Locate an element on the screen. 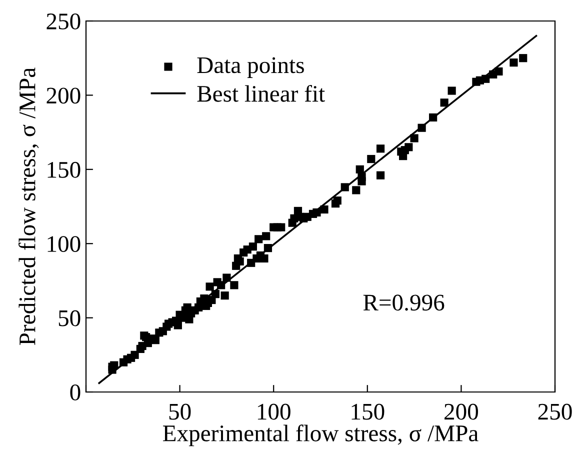 The image size is (574, 452). y-tick-label: 0 is located at coordinates (75, 392).